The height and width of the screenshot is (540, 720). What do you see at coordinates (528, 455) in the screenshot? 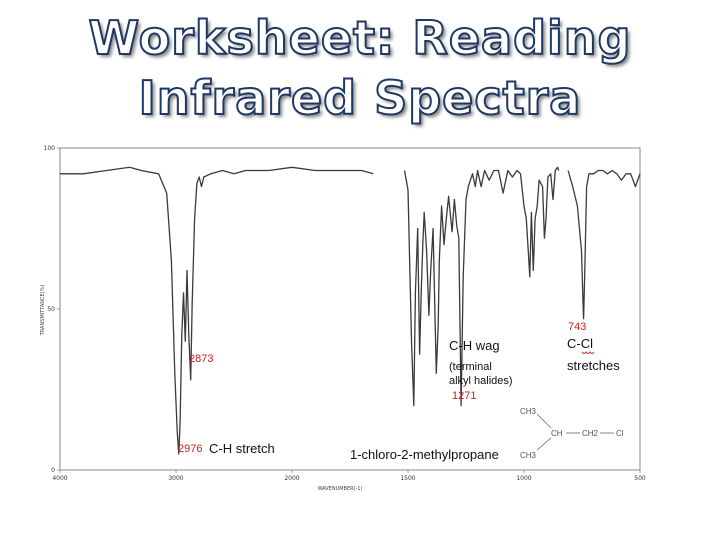
I see `mol-ch3-bottom: CH3` at bounding box center [528, 455].